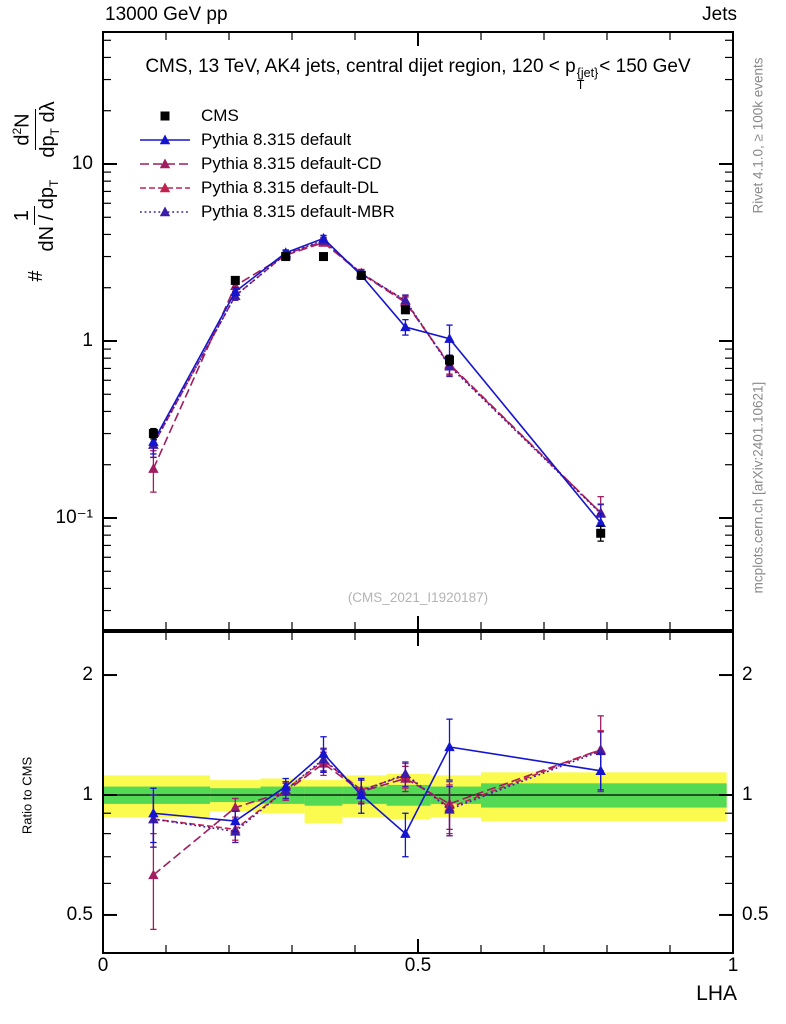 The width and height of the screenshot is (786, 1024). Describe the element at coordinates (719, 14) in the screenshot. I see `process-label: Jets` at that location.